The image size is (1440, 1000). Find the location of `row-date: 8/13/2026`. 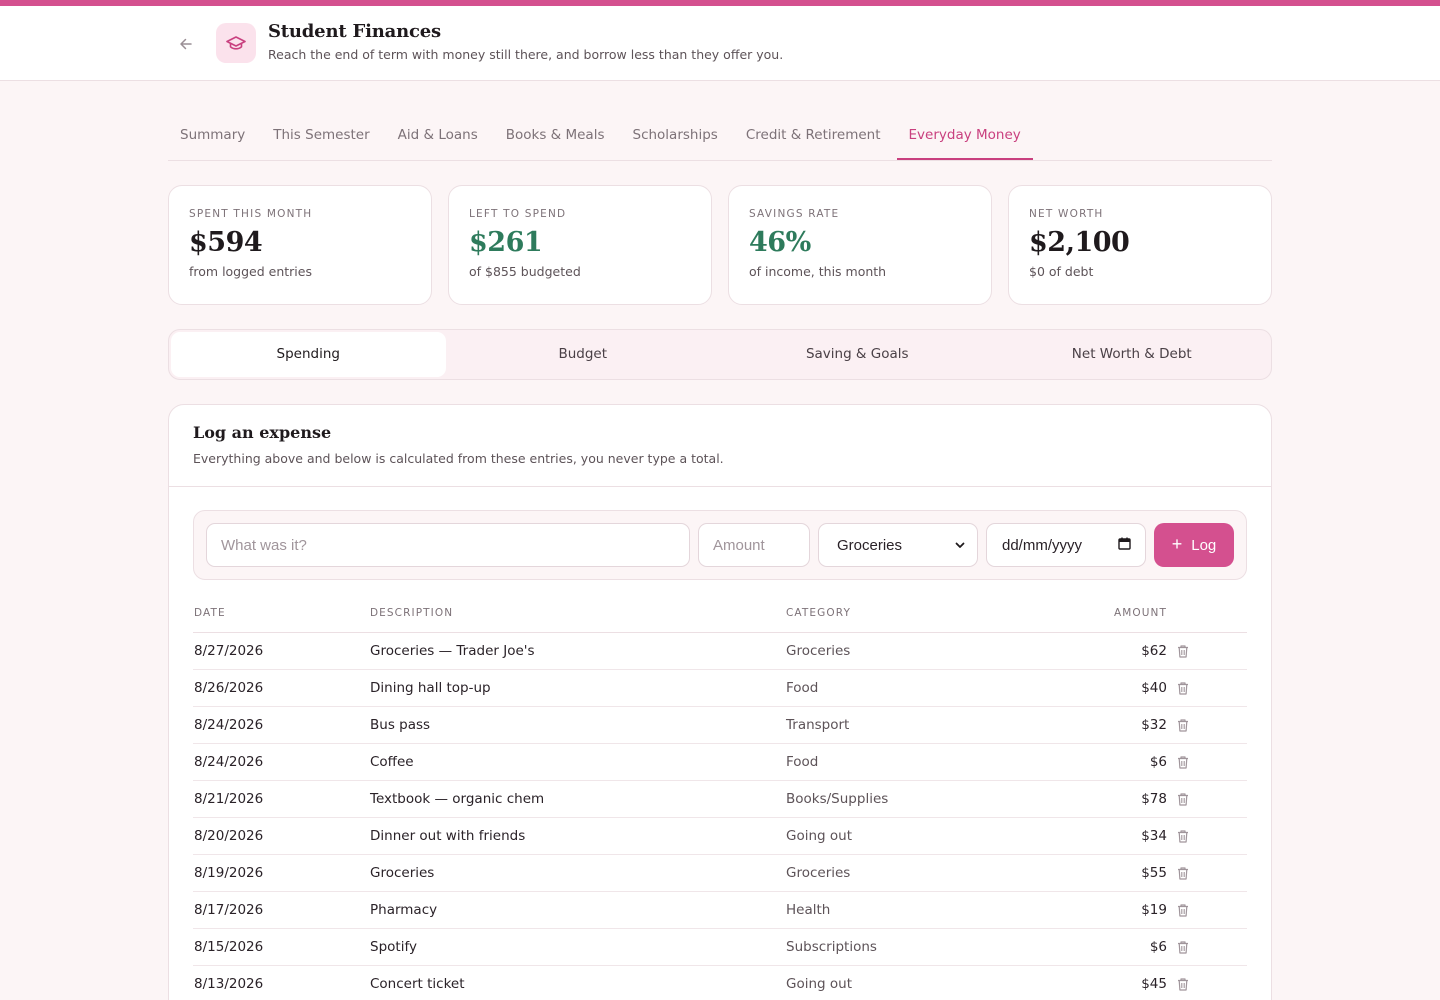

row-date: 8/13/2026 is located at coordinates (229, 984).